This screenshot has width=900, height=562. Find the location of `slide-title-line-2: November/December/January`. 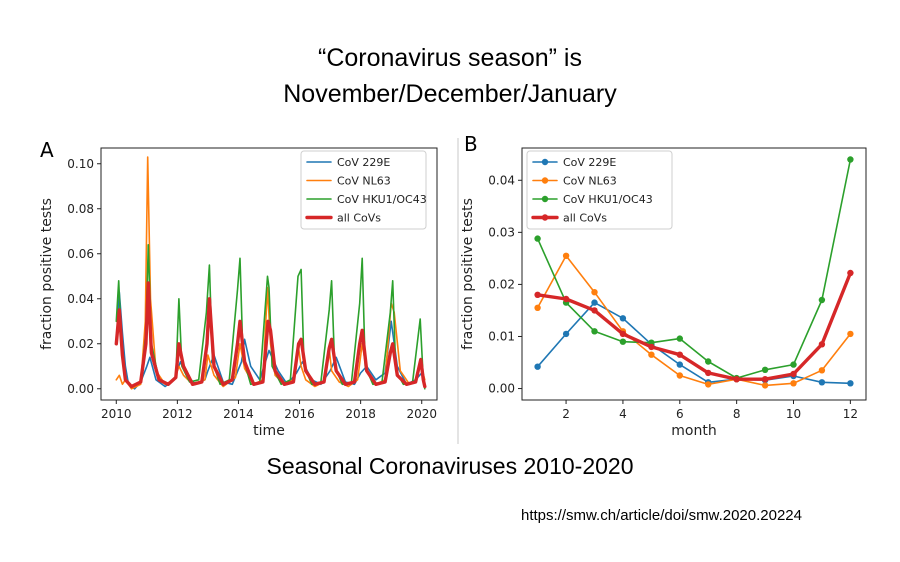

slide-title-line-2: November/December/January is located at coordinates (450, 94).